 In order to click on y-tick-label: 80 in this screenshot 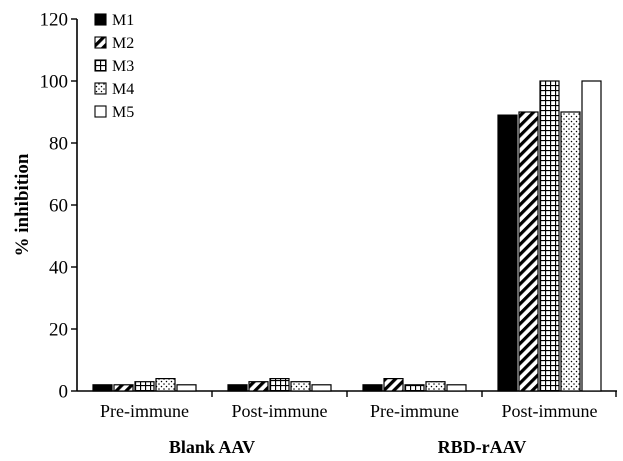, I will do `click(58, 144)`.